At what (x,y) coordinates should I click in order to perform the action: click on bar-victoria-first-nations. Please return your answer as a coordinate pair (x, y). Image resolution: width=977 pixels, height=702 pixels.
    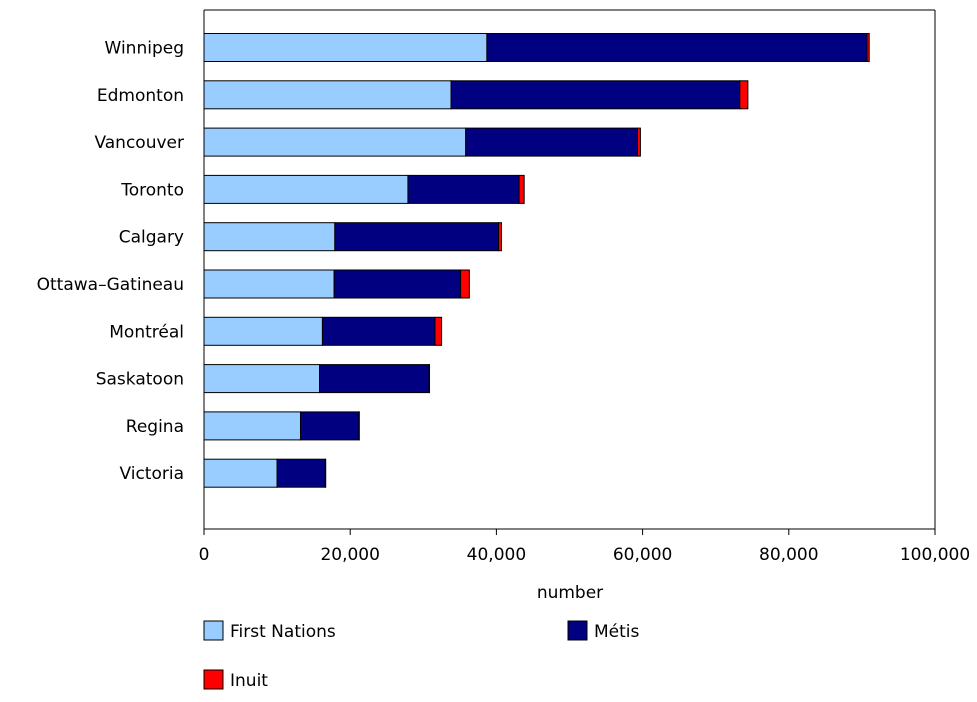
    Looking at the image, I should click on (240, 473).